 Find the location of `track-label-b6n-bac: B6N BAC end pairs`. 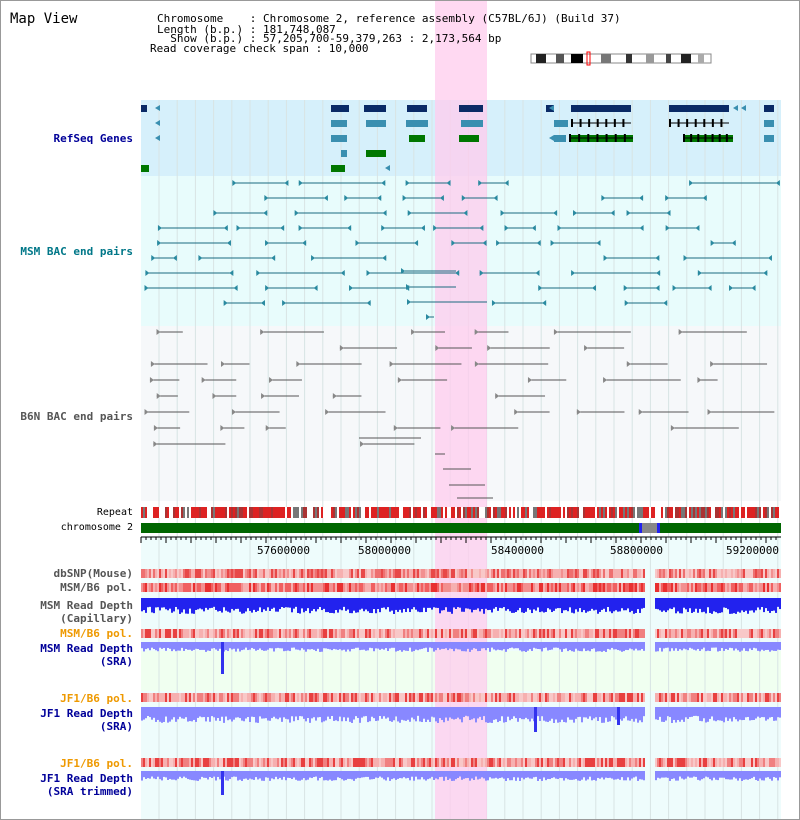

track-label-b6n-bac: B6N BAC end pairs is located at coordinates (76, 416).